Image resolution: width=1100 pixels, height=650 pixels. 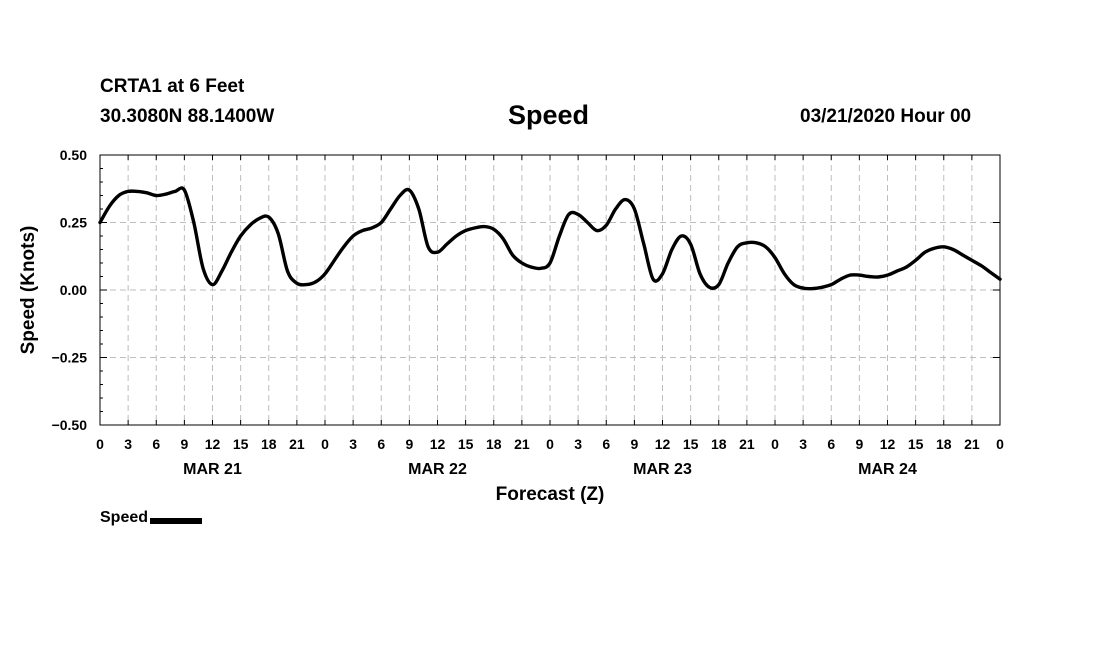 What do you see at coordinates (662, 469) in the screenshot?
I see `x-day-label: MAR 23` at bounding box center [662, 469].